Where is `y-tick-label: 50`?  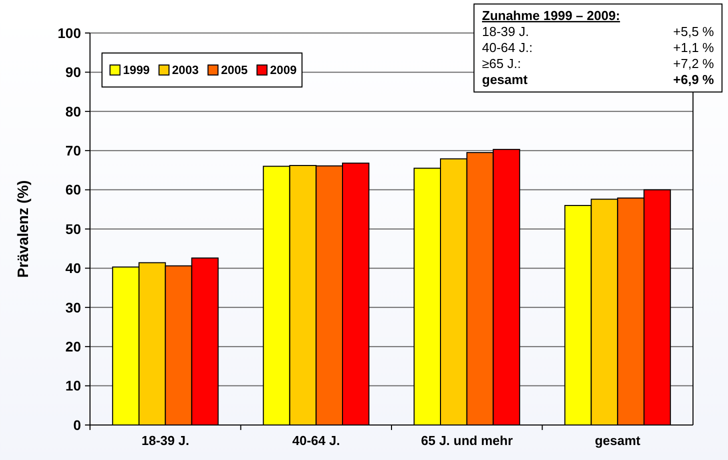 y-tick-label: 50 is located at coordinates (73, 228).